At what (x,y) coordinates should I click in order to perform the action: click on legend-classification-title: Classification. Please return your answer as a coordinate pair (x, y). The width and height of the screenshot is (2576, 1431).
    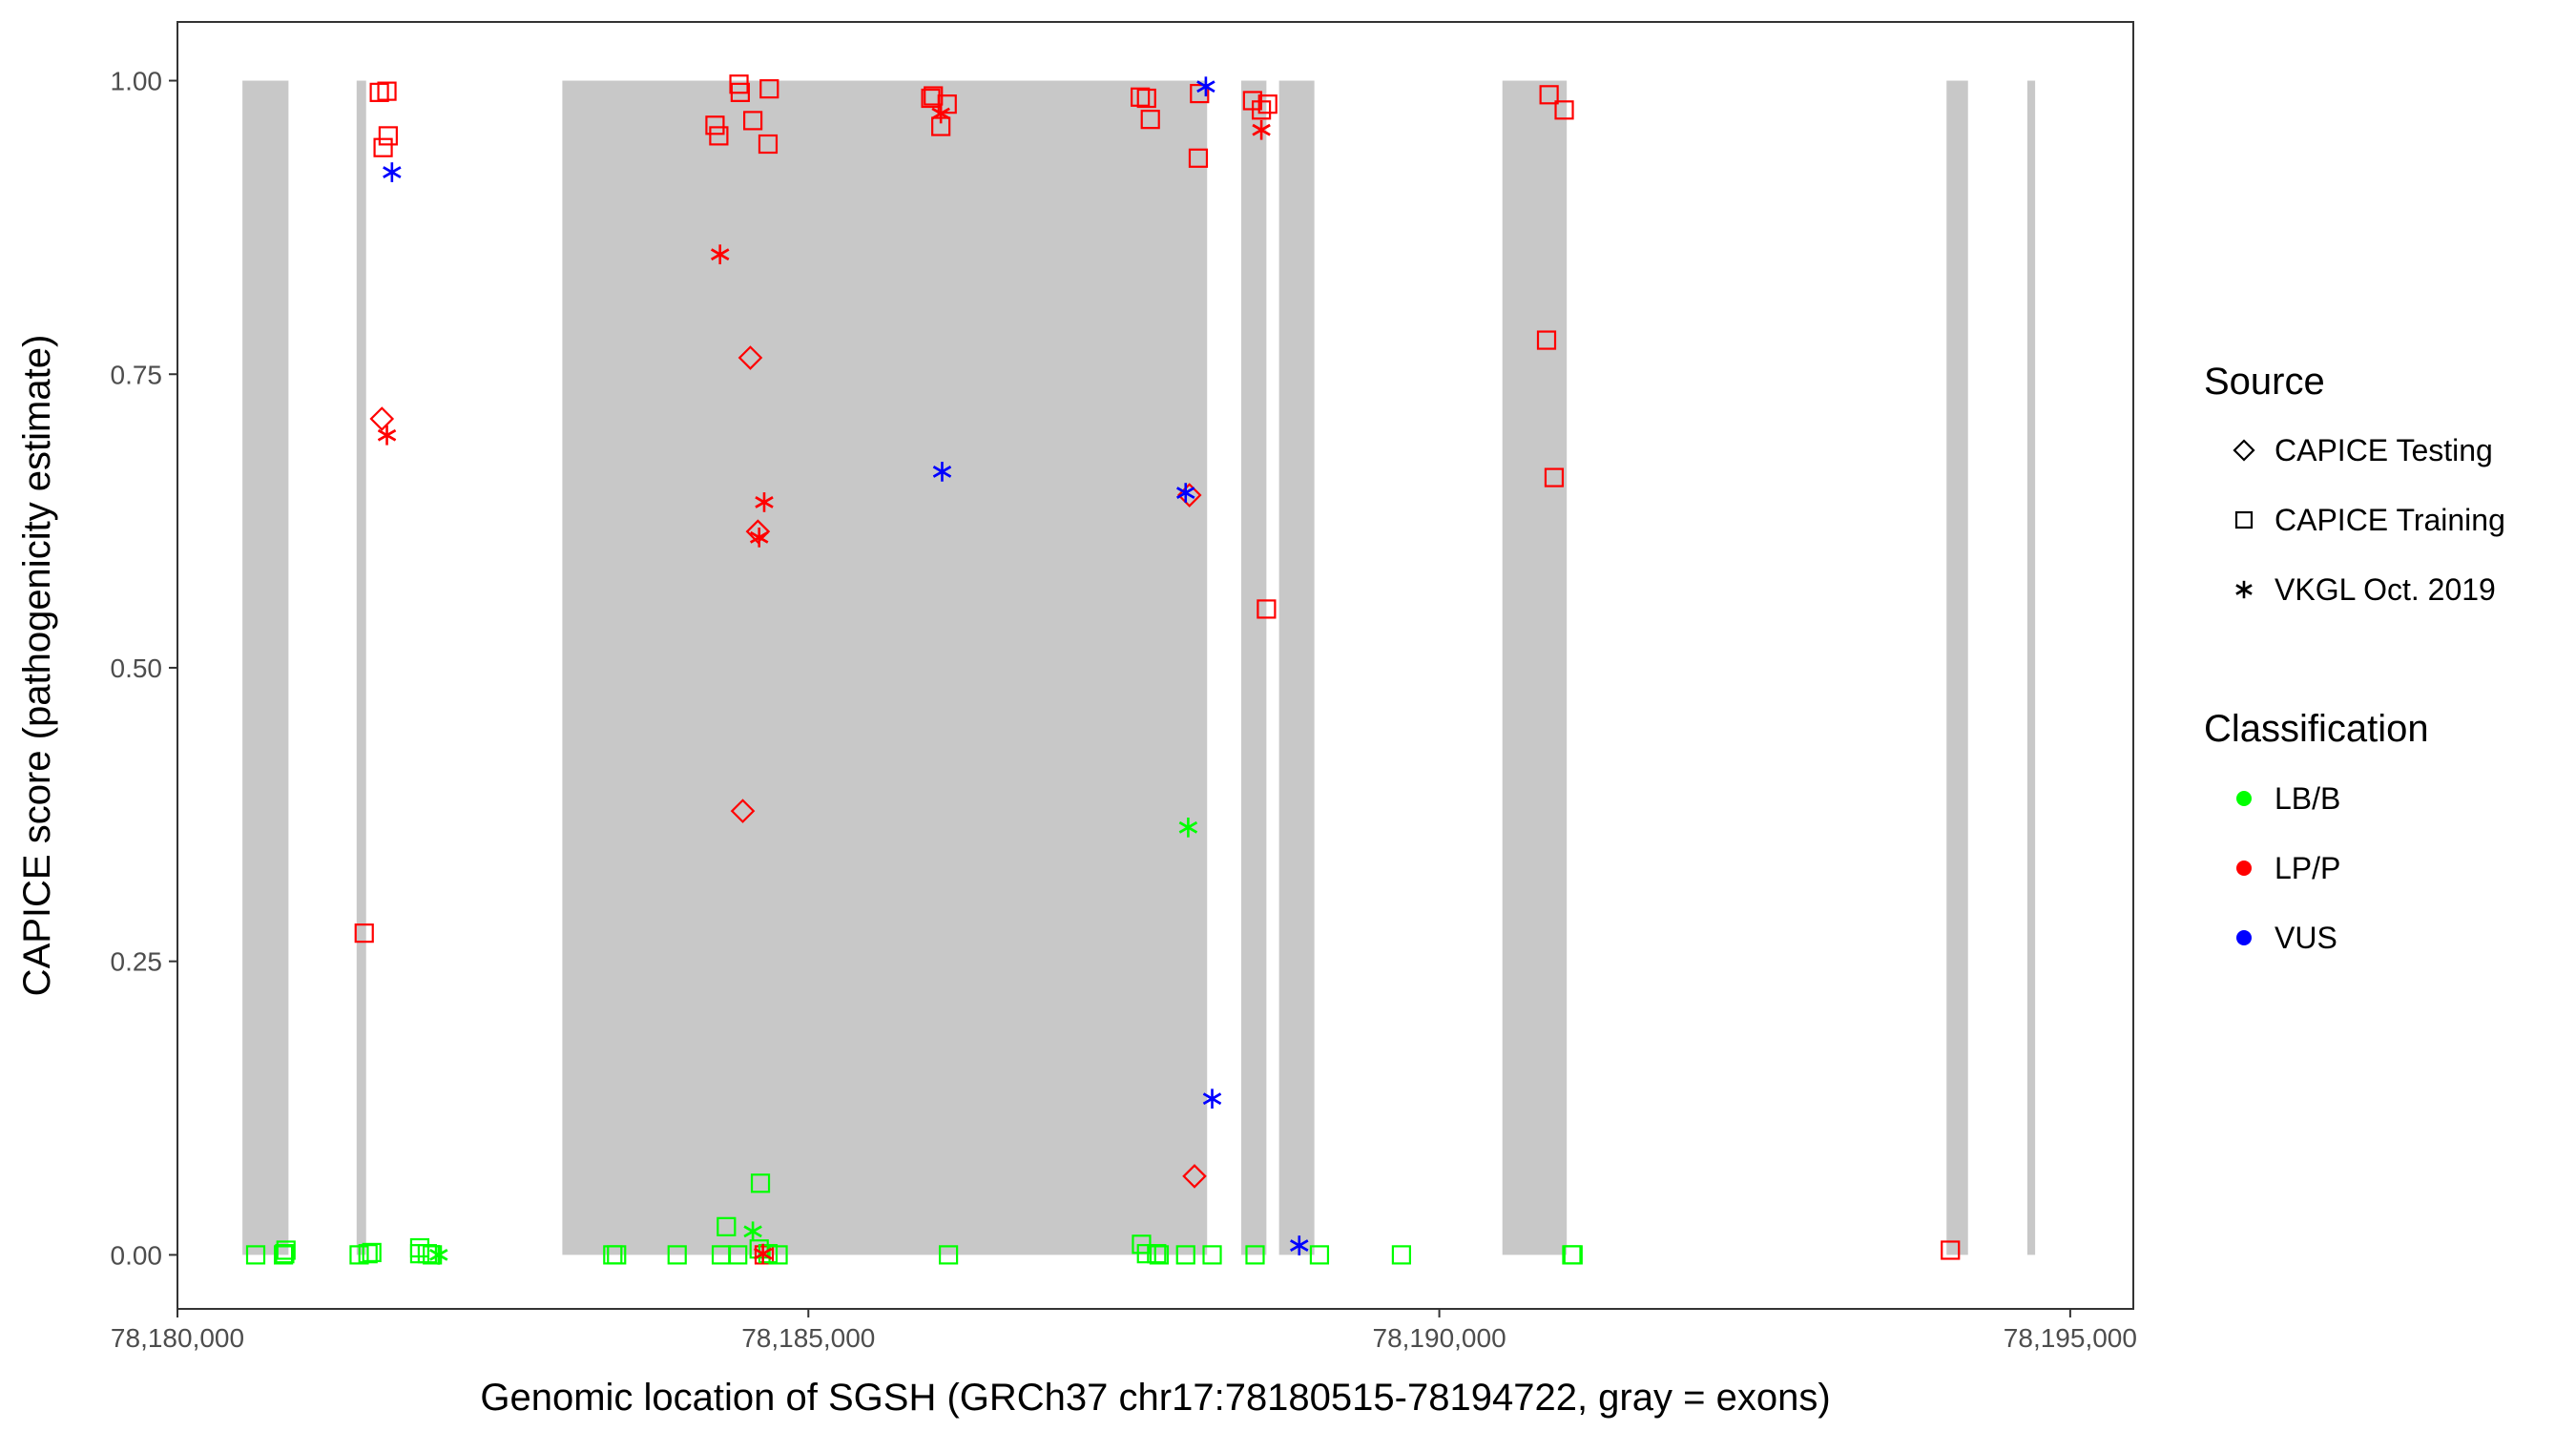
    Looking at the image, I should click on (2316, 729).